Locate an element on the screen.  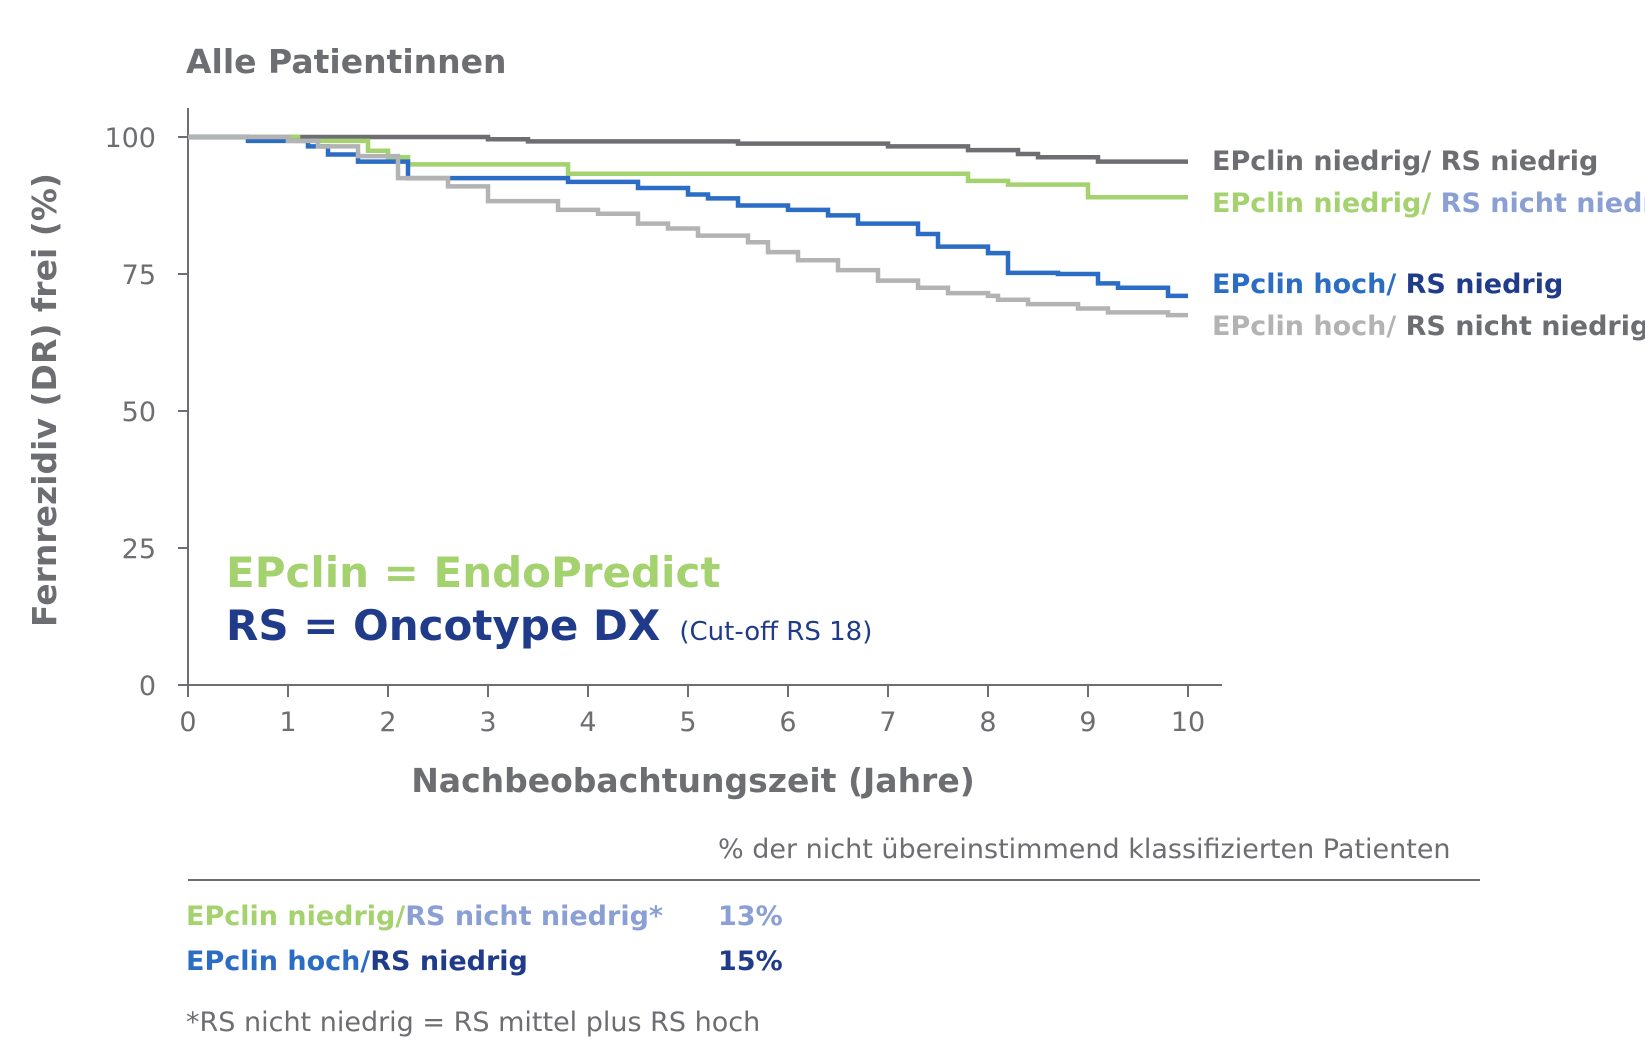
y-tick-label: 0 is located at coordinates (147, 686).